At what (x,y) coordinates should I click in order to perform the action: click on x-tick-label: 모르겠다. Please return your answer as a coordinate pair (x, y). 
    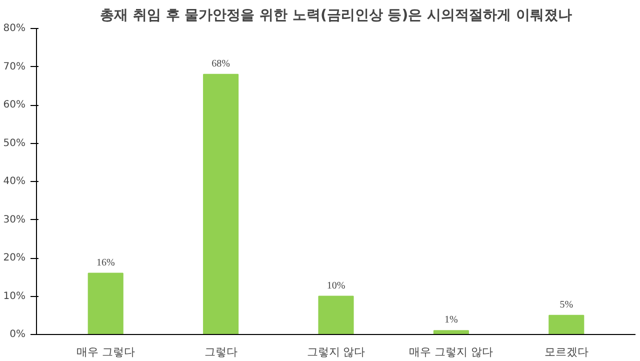
    Looking at the image, I should click on (566, 352).